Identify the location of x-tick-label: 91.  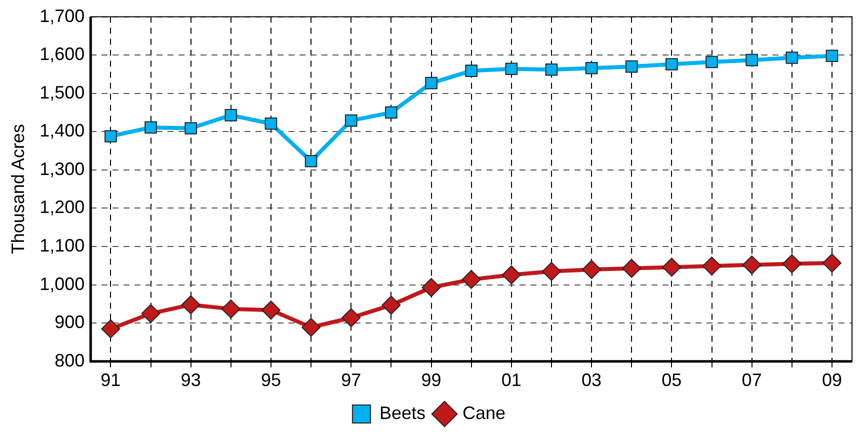
(110, 380).